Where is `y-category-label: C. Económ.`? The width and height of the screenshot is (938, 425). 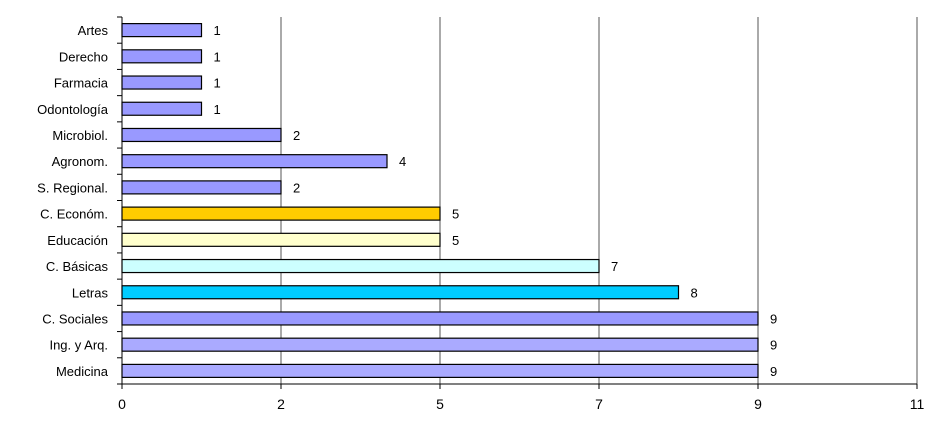 y-category-label: C. Económ. is located at coordinates (74, 214).